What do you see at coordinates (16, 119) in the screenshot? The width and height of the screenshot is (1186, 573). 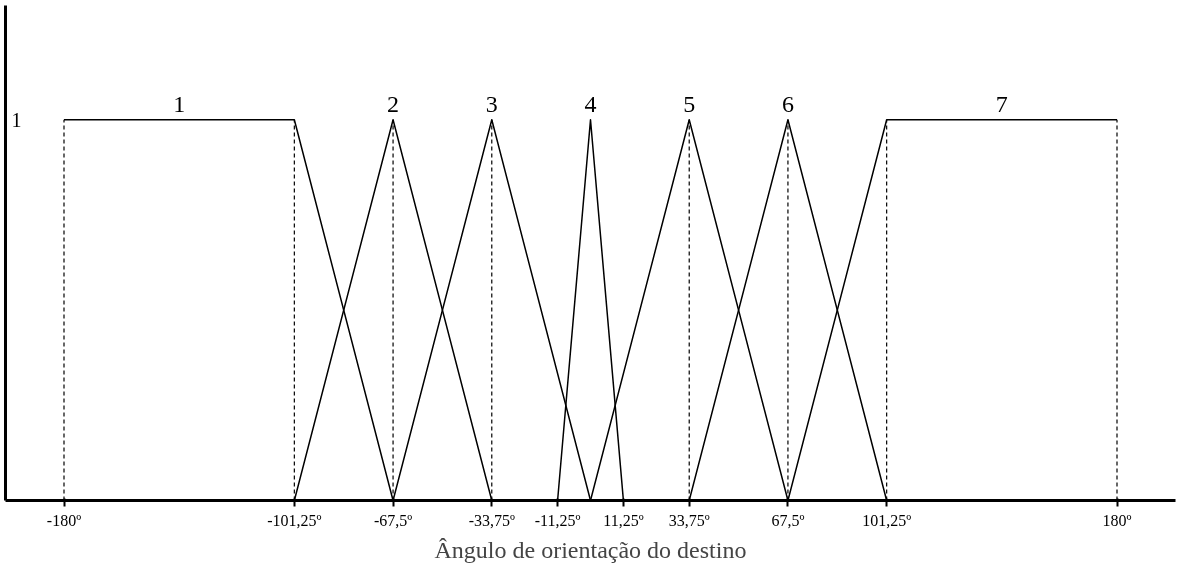 I see `annotation: 1` at bounding box center [16, 119].